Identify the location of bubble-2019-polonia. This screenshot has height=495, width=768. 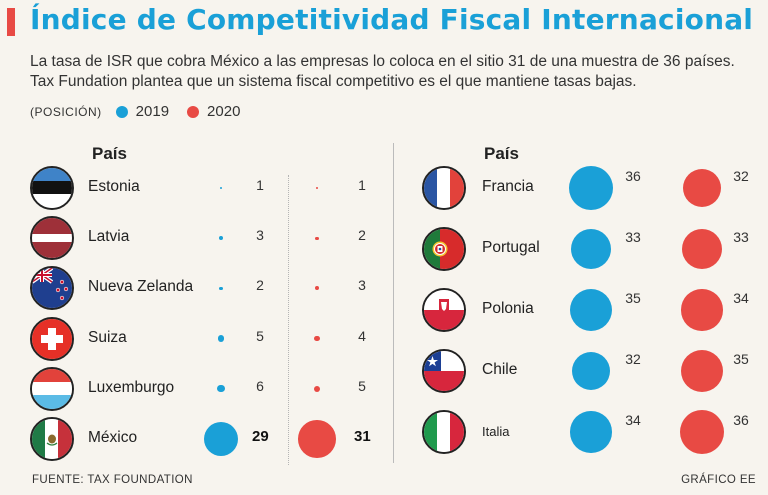
(591, 310).